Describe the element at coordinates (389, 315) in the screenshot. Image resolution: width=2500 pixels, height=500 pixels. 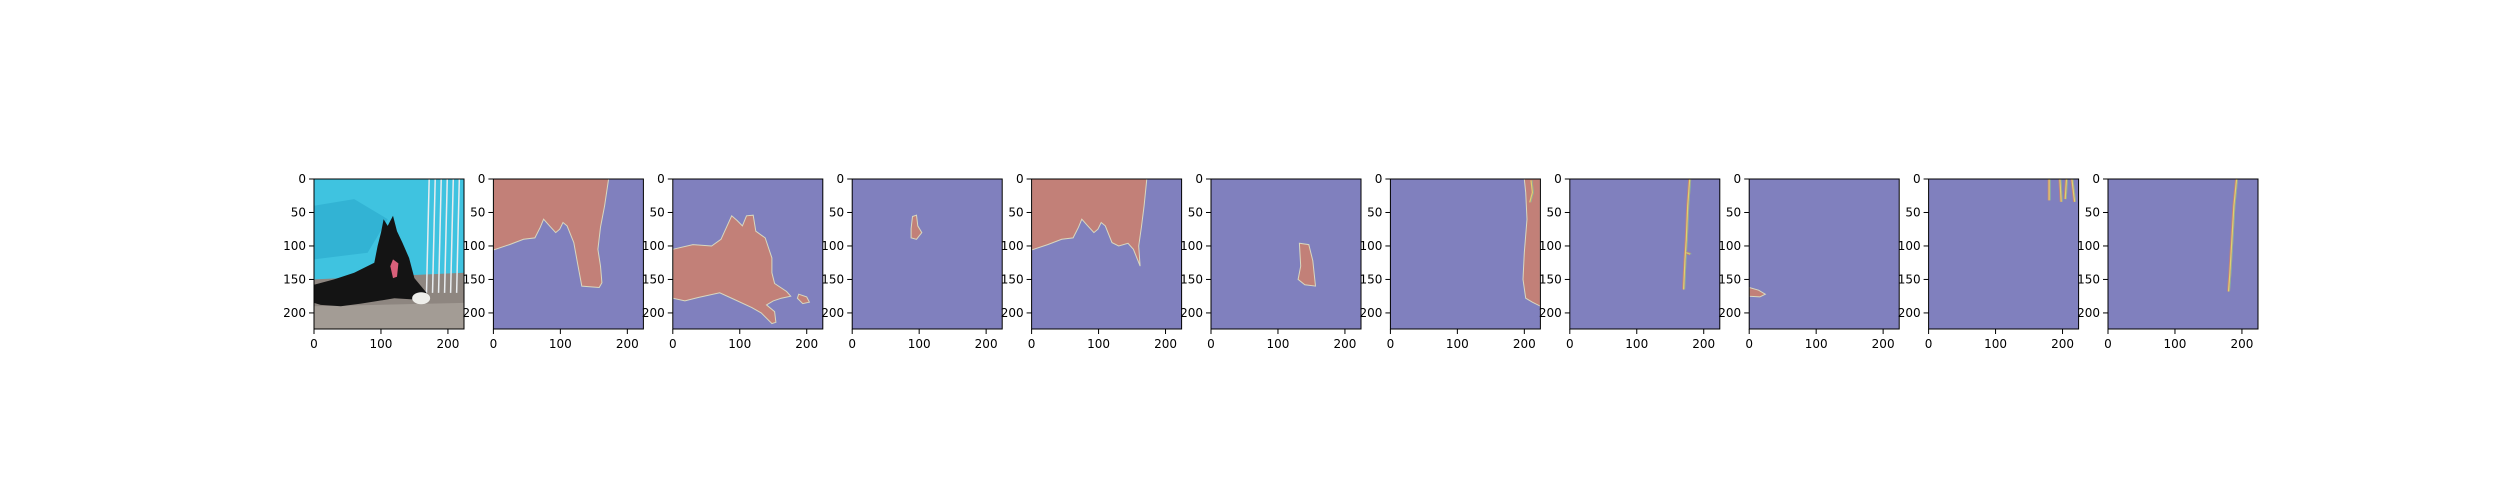
I see `gravel-light` at that location.